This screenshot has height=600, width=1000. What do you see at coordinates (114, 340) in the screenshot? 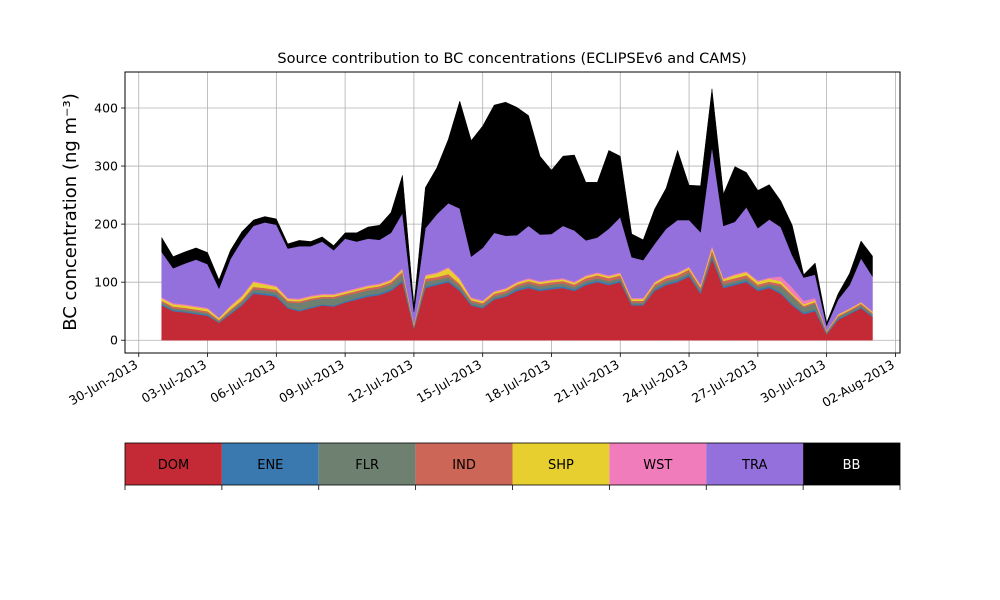
I see `y-tick-label: 0` at bounding box center [114, 340].